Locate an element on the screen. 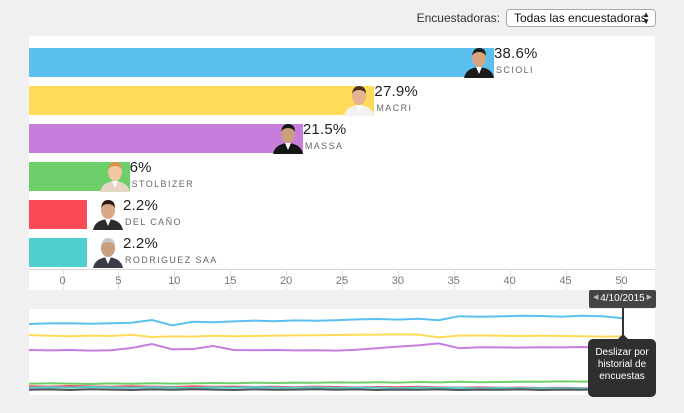 This screenshot has width=684, height=413. slider-tooltip: Deslizar por historial de encuestas is located at coordinates (622, 368).